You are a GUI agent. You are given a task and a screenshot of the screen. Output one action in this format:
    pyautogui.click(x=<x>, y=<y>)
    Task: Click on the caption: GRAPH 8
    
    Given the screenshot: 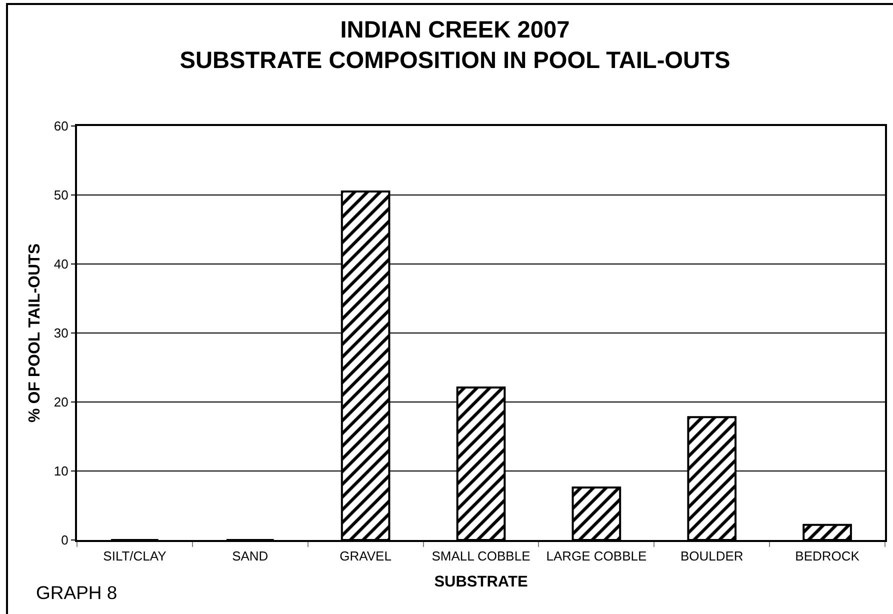 What is the action you would take?
    pyautogui.click(x=77, y=592)
    